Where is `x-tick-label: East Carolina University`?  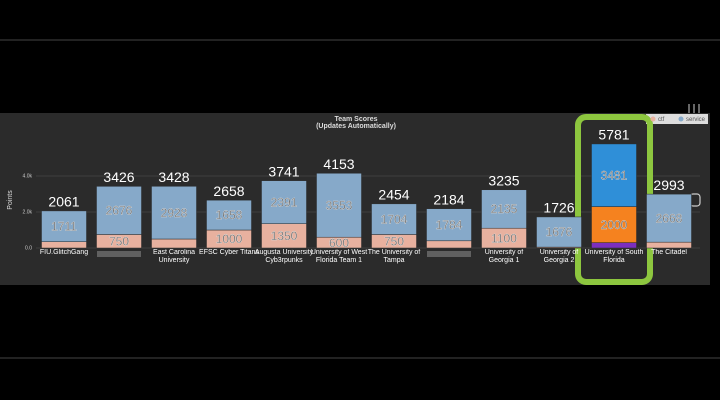 x-tick-label: East Carolina University is located at coordinates (174, 256).